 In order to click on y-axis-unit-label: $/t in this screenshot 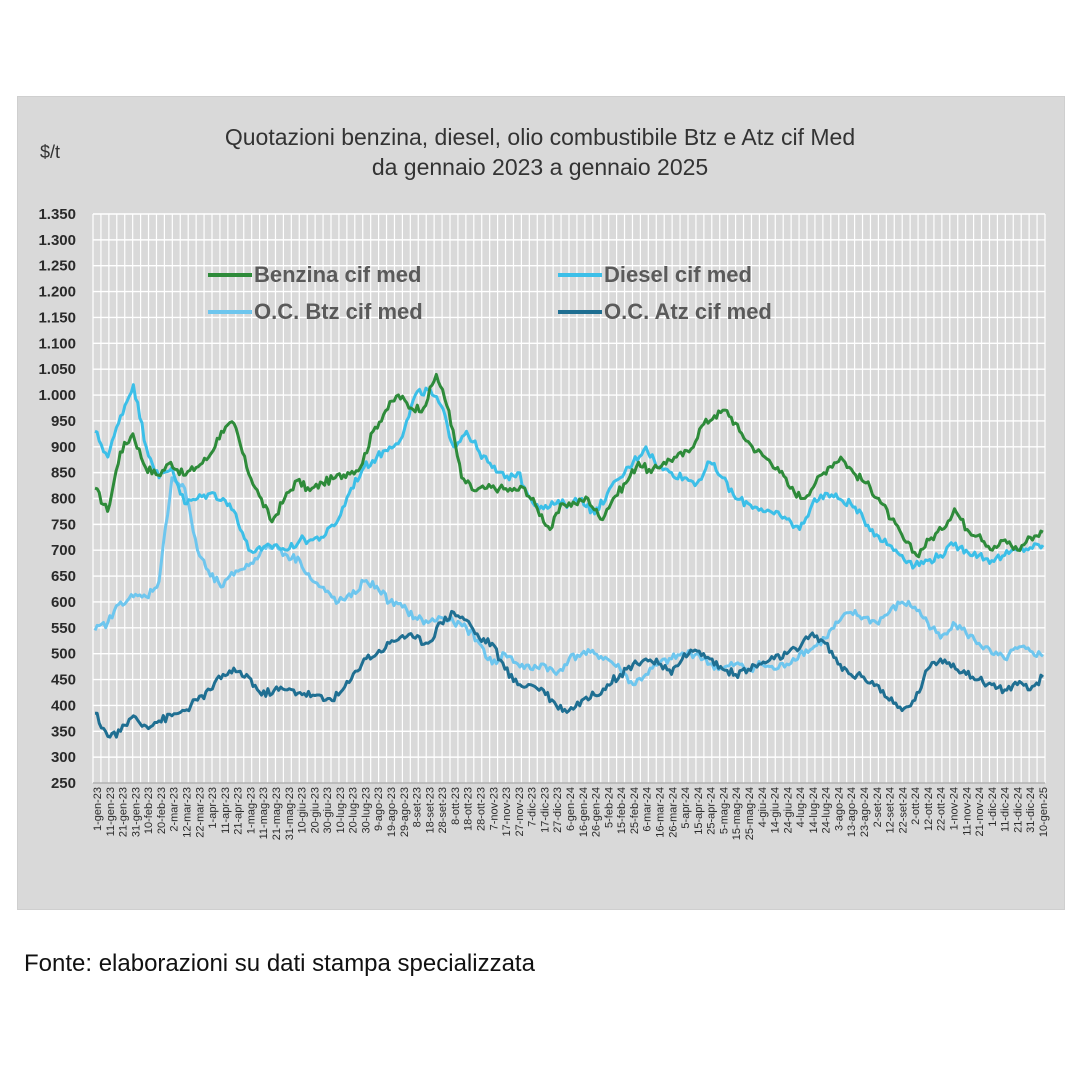, I will do `click(50, 152)`.